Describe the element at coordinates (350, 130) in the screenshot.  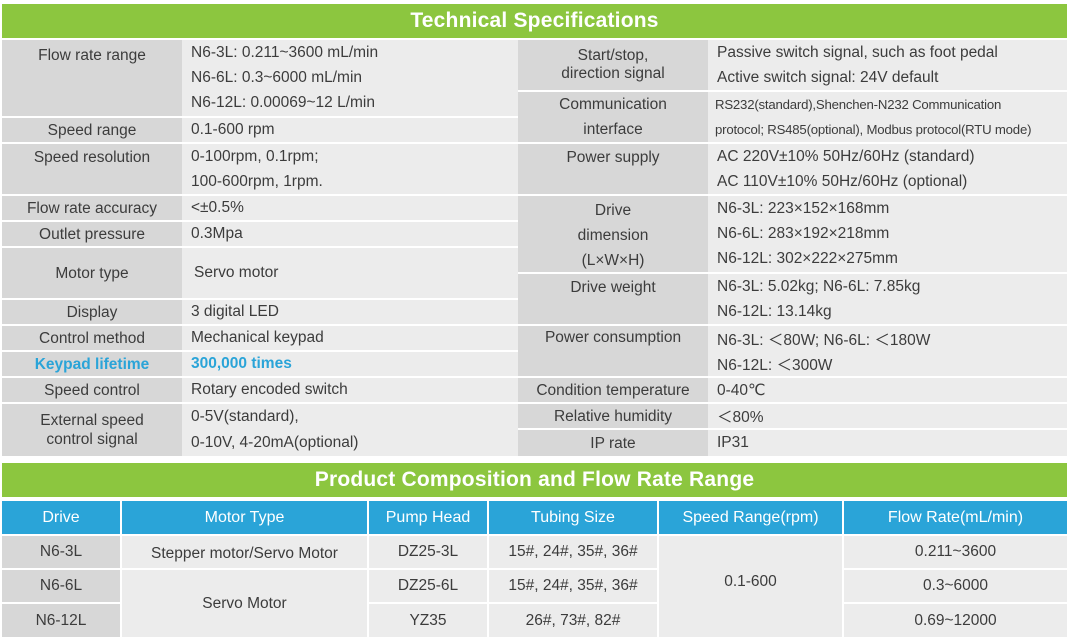
I see `spec-value-speed-range: 0.1-600 rpm` at that location.